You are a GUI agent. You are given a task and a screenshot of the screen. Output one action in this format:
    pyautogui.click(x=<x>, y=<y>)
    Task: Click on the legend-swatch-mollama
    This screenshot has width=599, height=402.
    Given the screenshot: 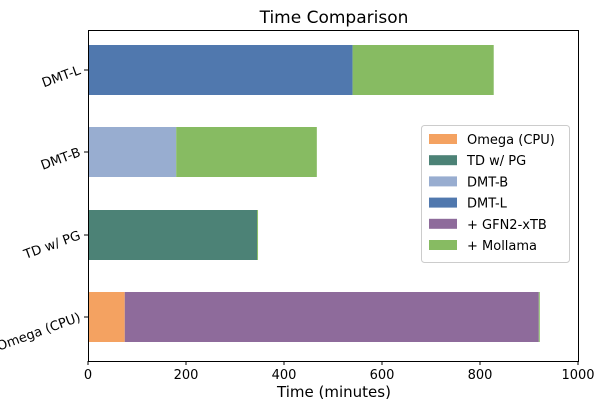 What is the action you would take?
    pyautogui.click(x=443, y=245)
    